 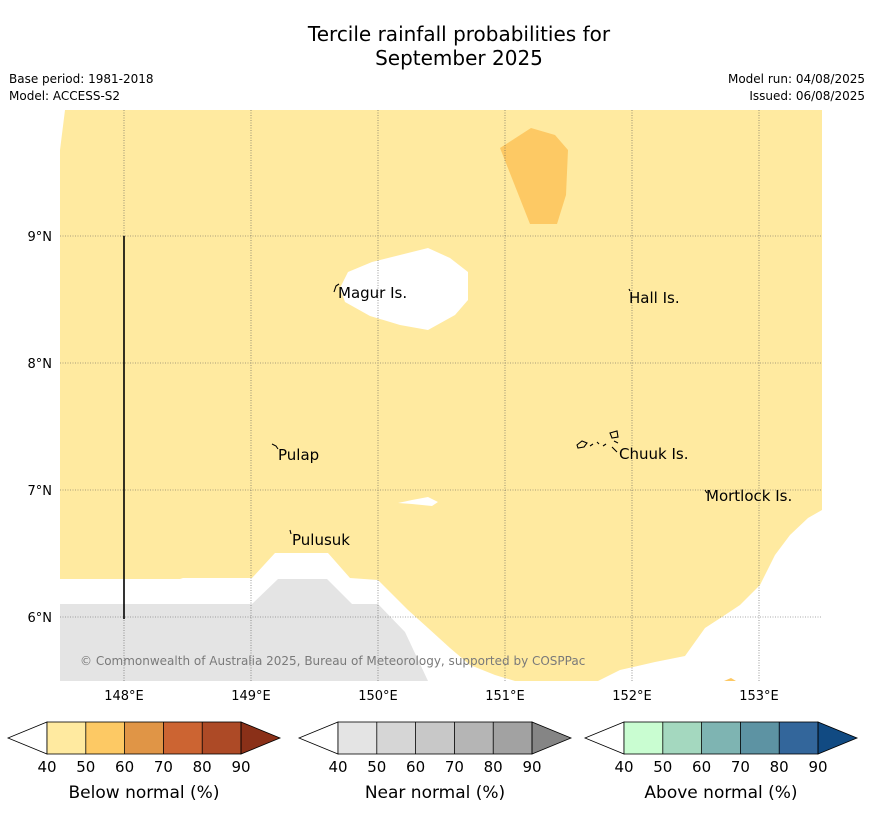 I want to click on lon-label-153: 153°E, so click(x=759, y=696).